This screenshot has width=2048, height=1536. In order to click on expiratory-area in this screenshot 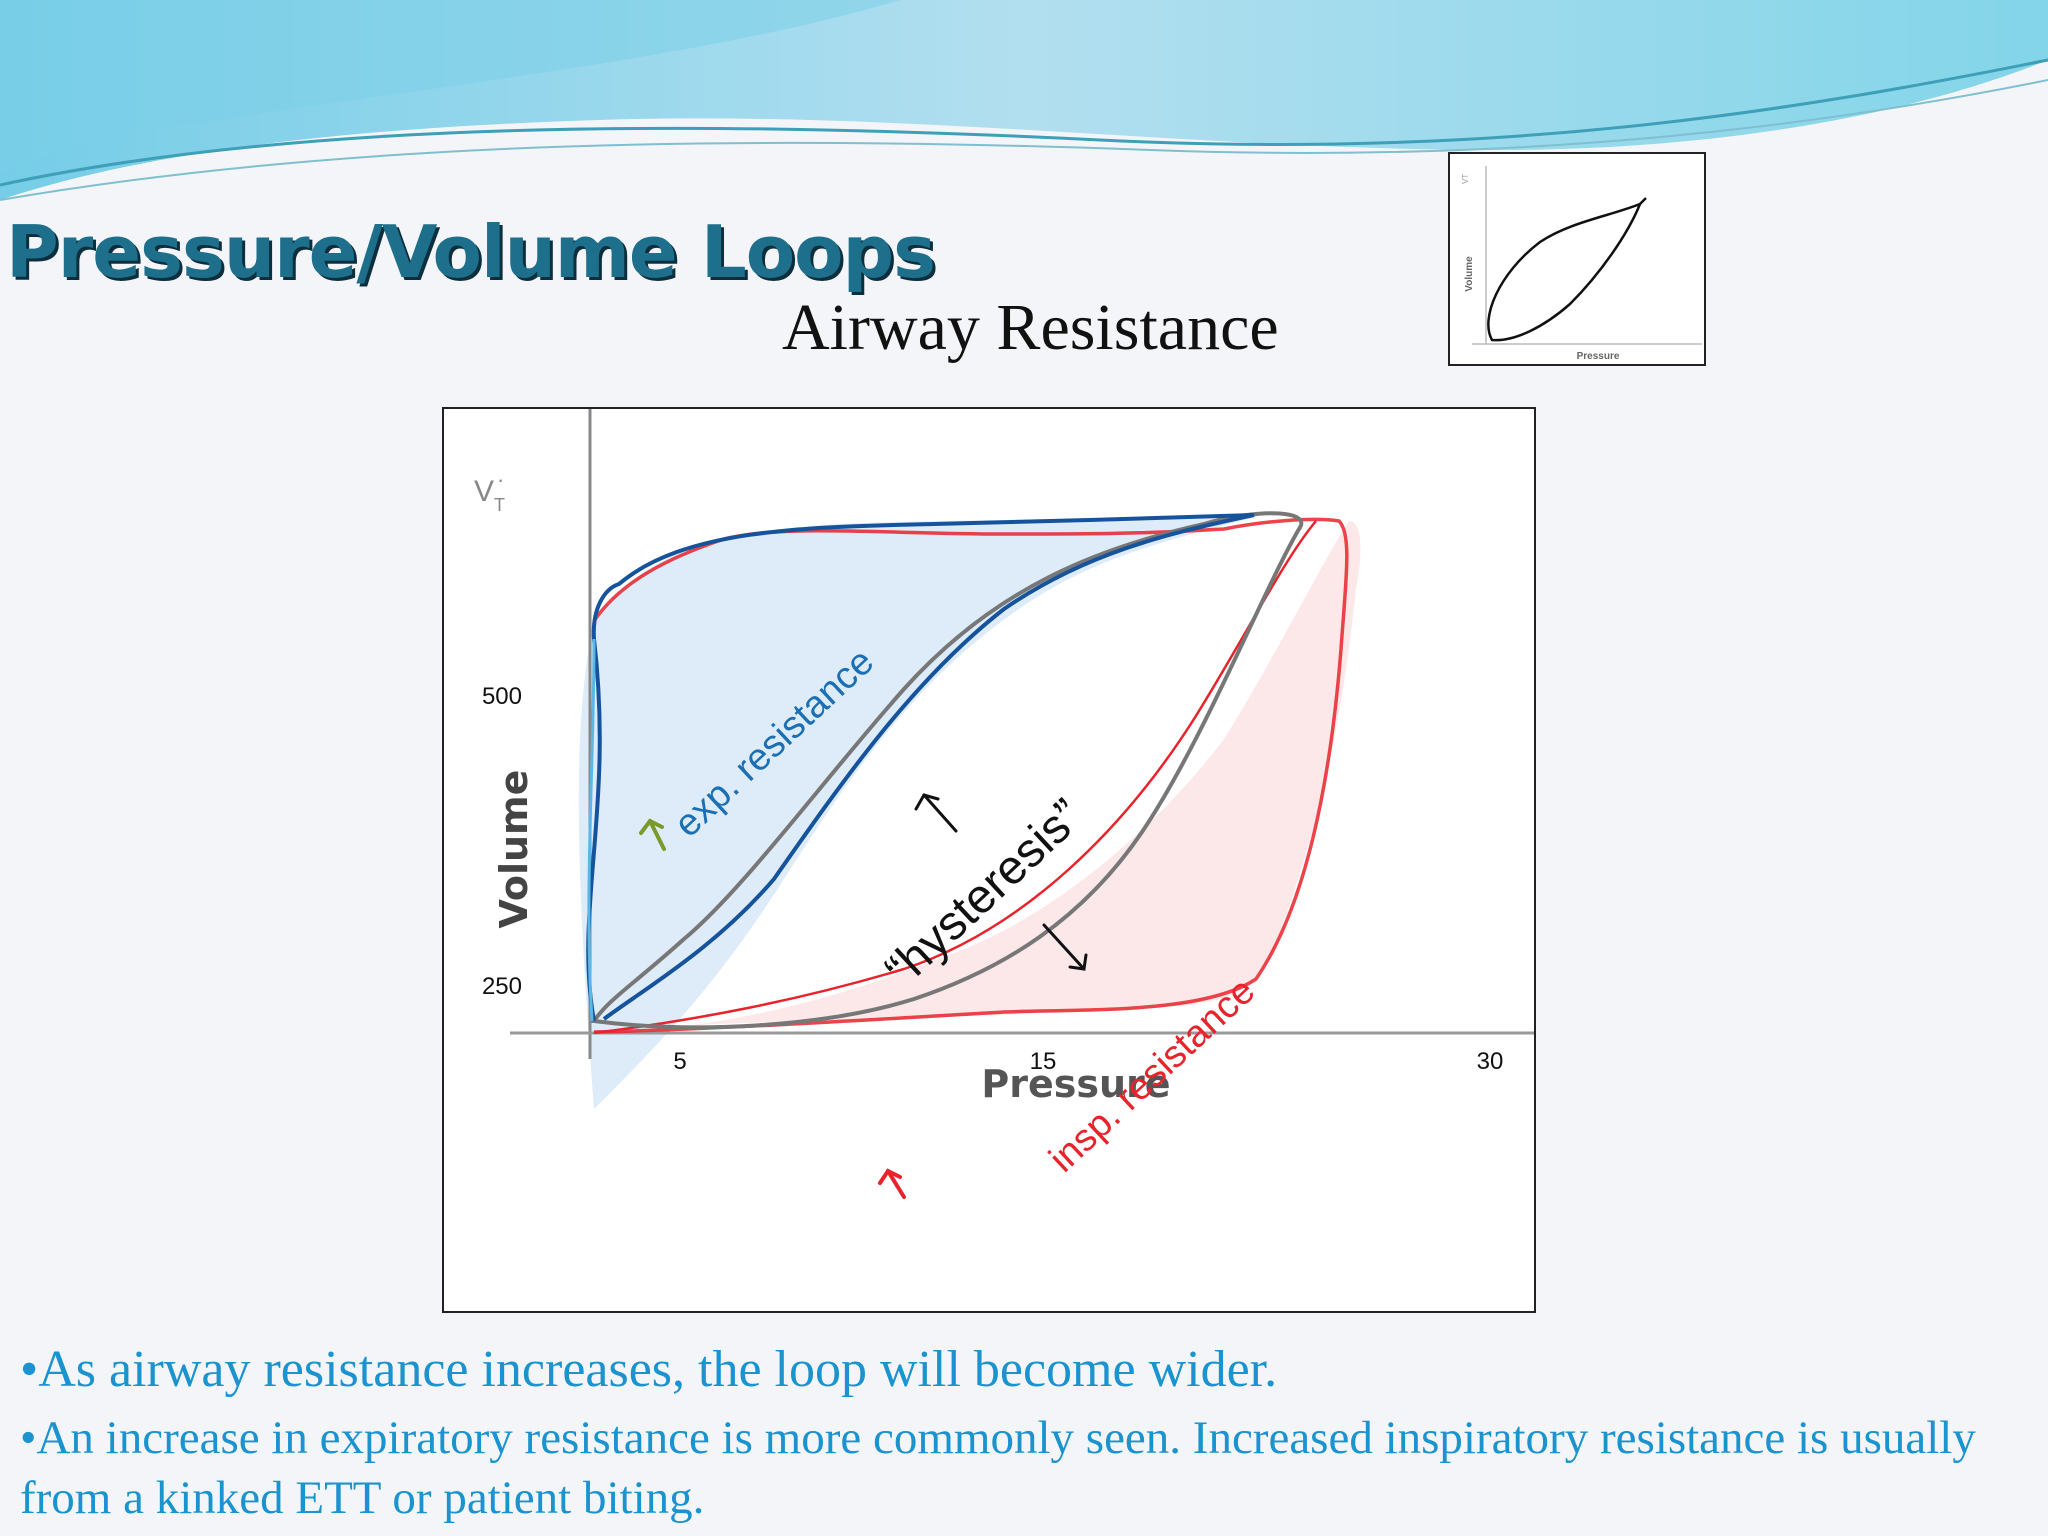, I will do `click(918, 812)`.